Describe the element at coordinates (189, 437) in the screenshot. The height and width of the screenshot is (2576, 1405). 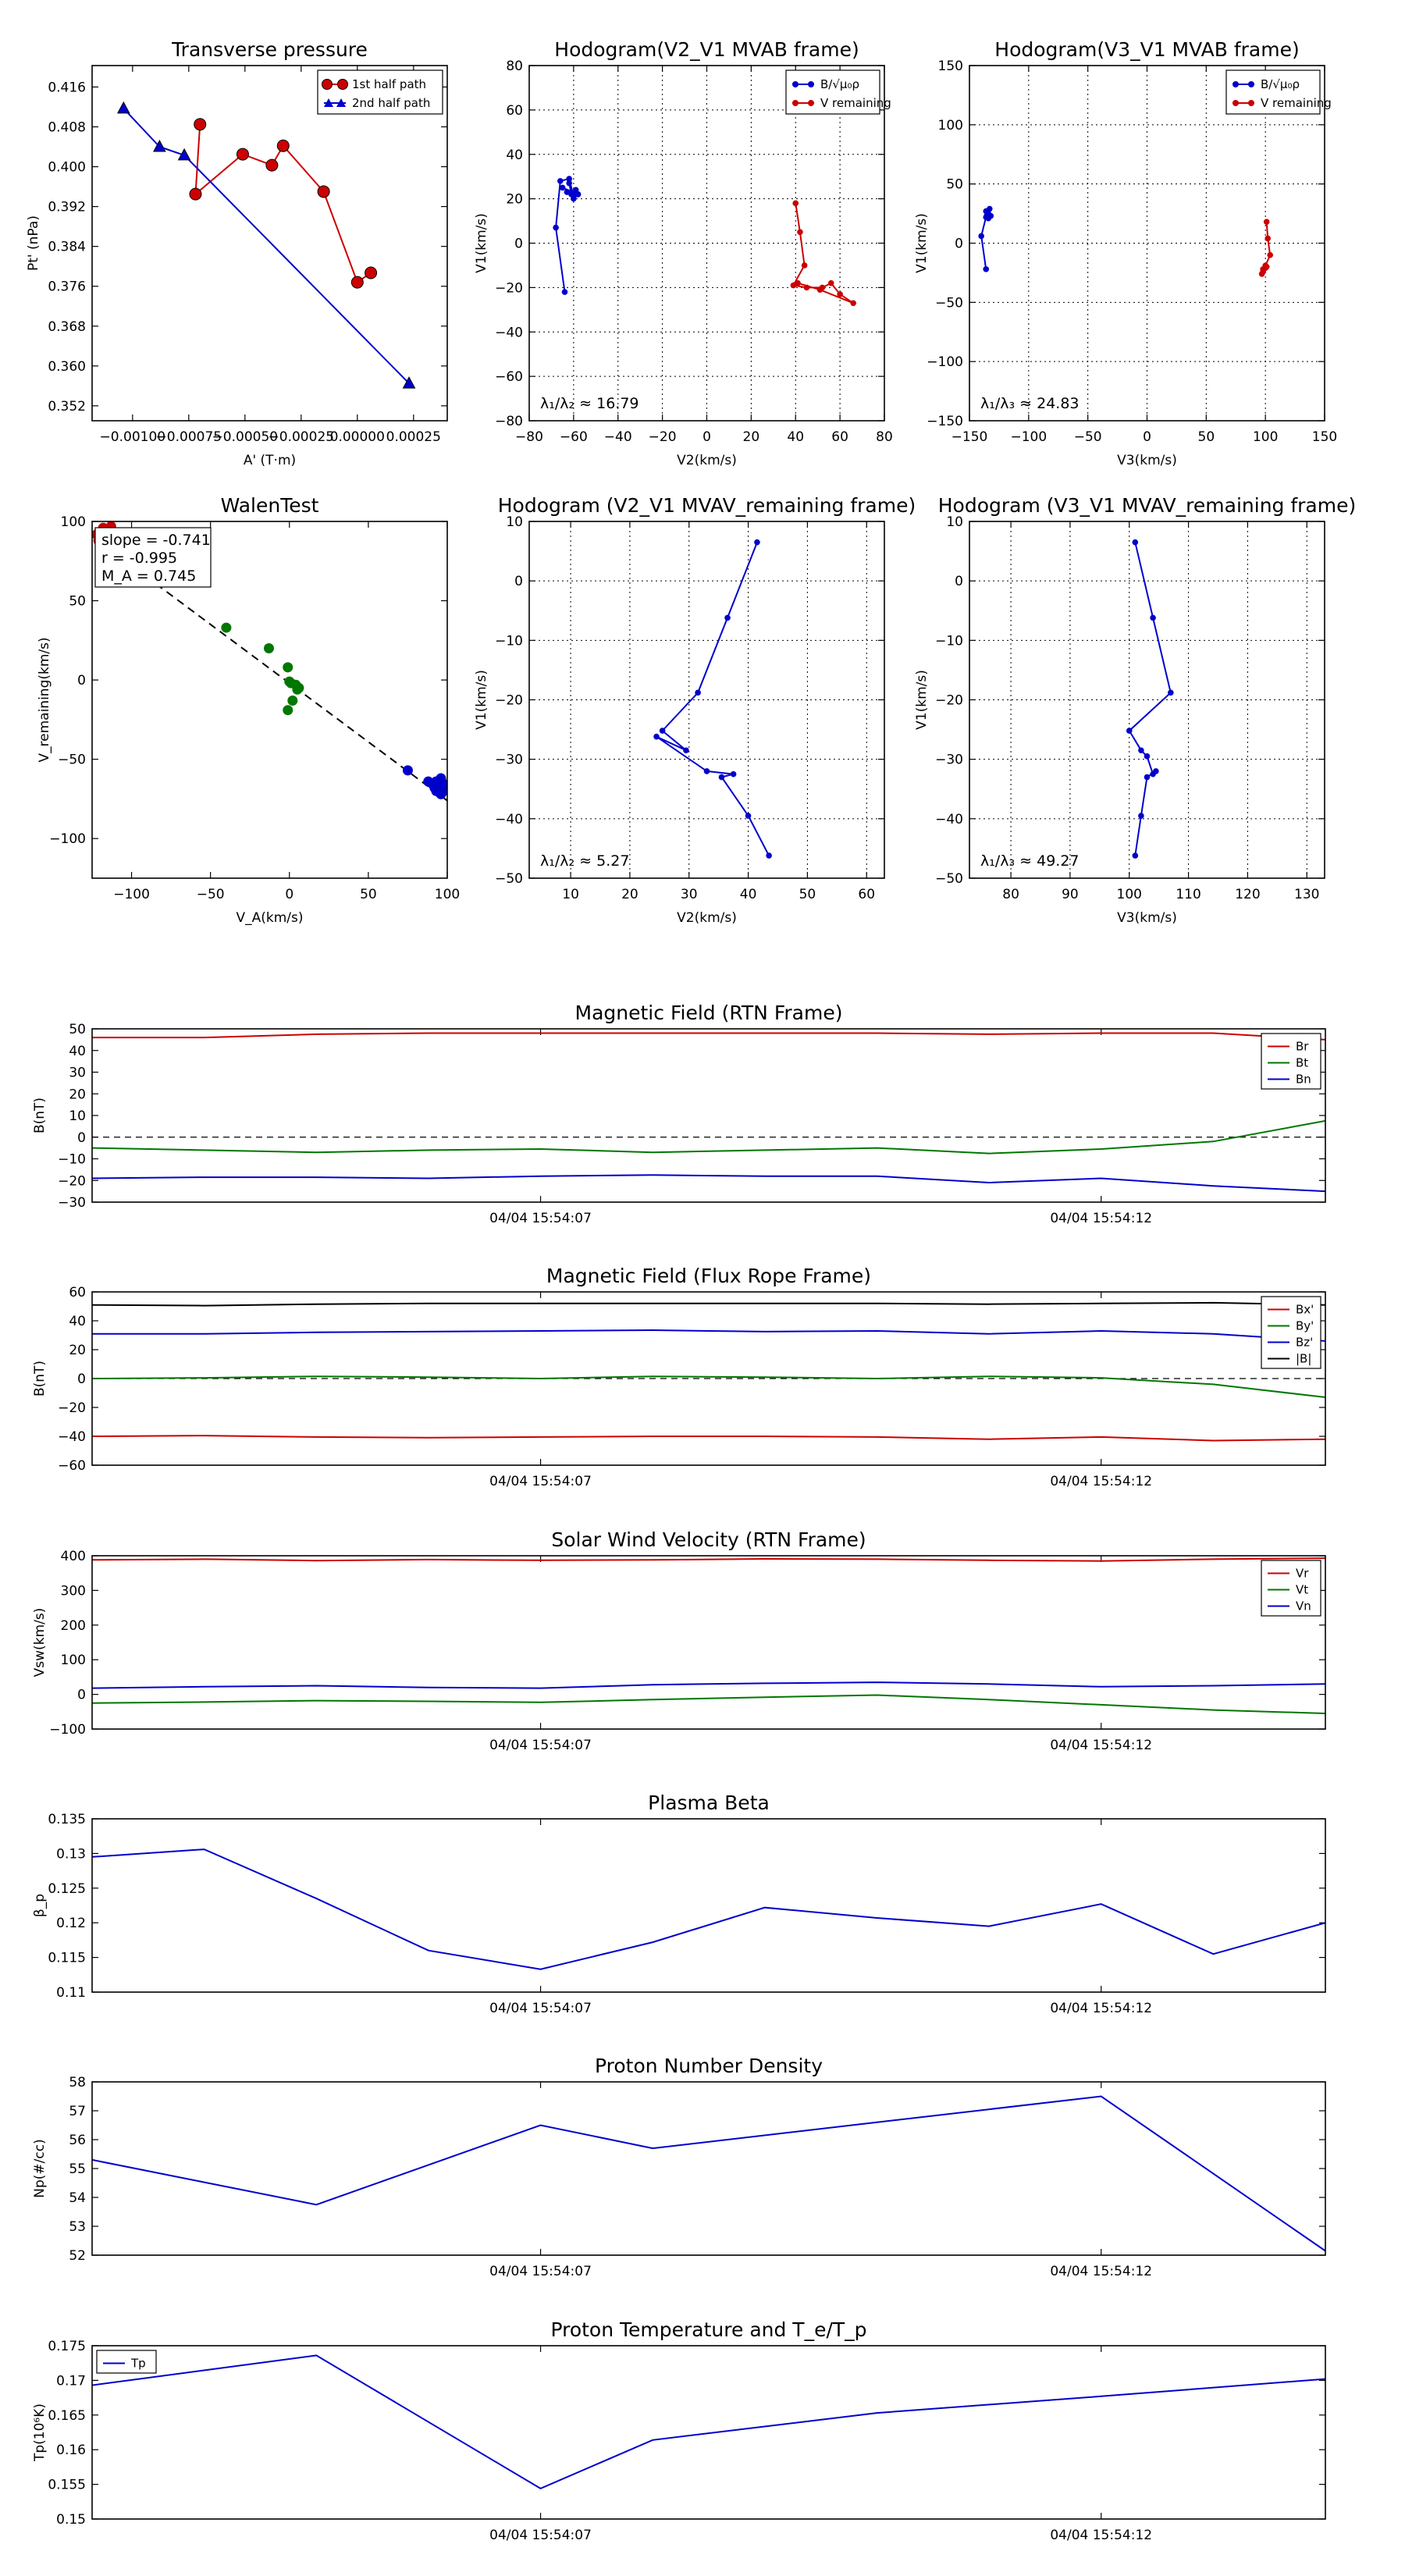
I see `x-tick-label: −0.00075` at that location.